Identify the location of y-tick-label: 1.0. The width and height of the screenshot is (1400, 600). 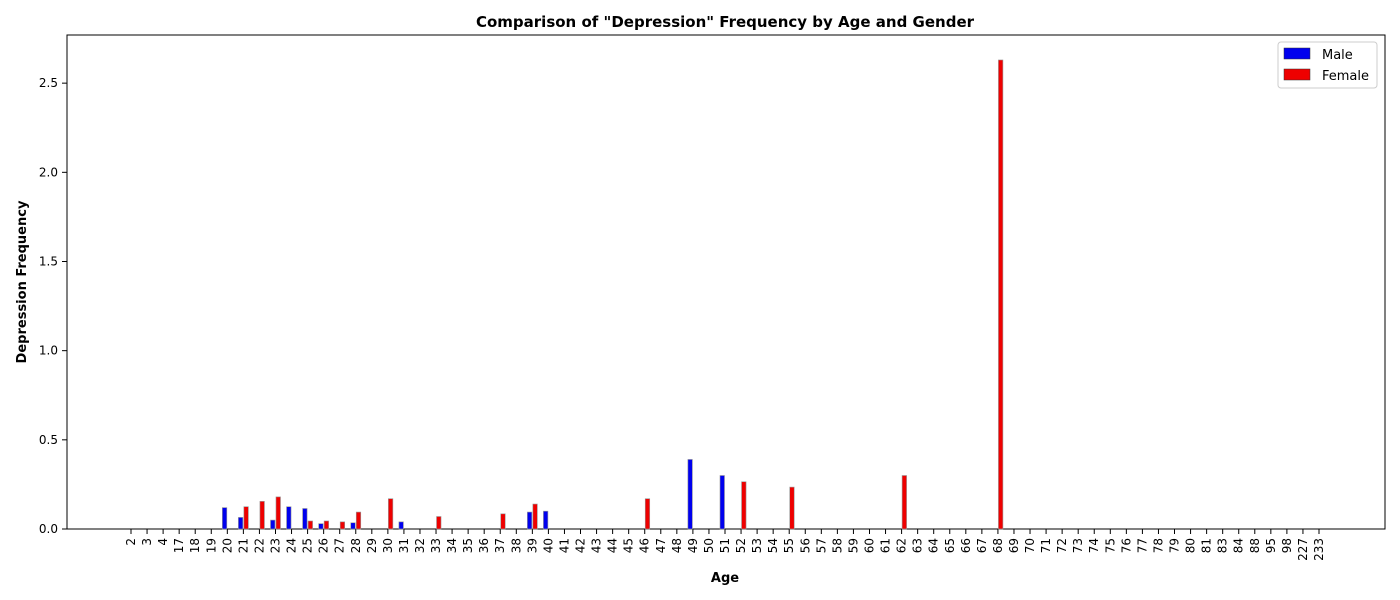
(48, 351).